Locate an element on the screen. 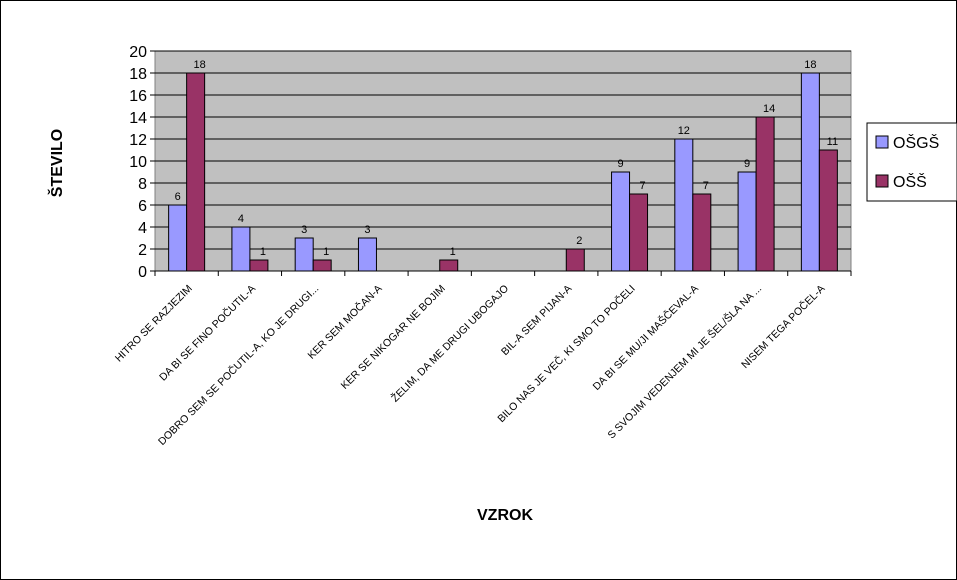 The height and width of the screenshot is (580, 957). x-category-label: KER SE NIKOGAR NE BOJIM is located at coordinates (393, 337).